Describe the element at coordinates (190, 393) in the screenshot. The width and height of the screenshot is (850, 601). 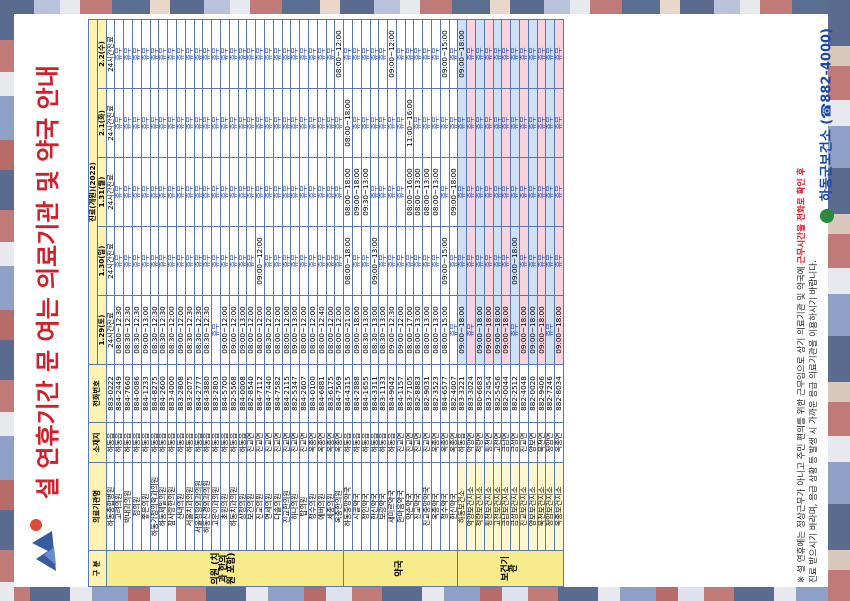
I see `facility-phone: 883-2075` at that location.